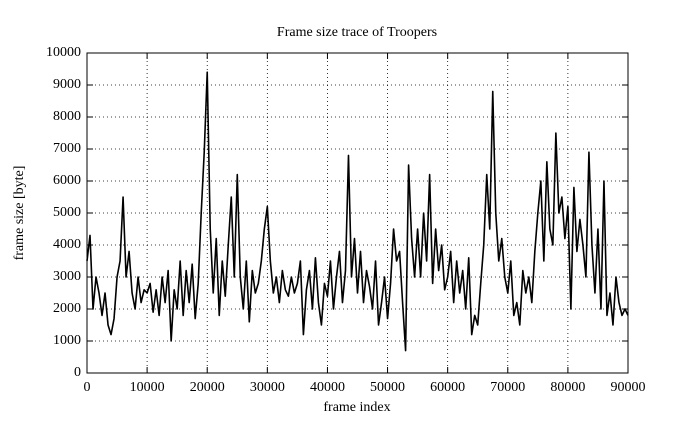 Image resolution: width=695 pixels, height=426 pixels. Describe the element at coordinates (67, 308) in the screenshot. I see `y-tick-label: 2000` at that location.